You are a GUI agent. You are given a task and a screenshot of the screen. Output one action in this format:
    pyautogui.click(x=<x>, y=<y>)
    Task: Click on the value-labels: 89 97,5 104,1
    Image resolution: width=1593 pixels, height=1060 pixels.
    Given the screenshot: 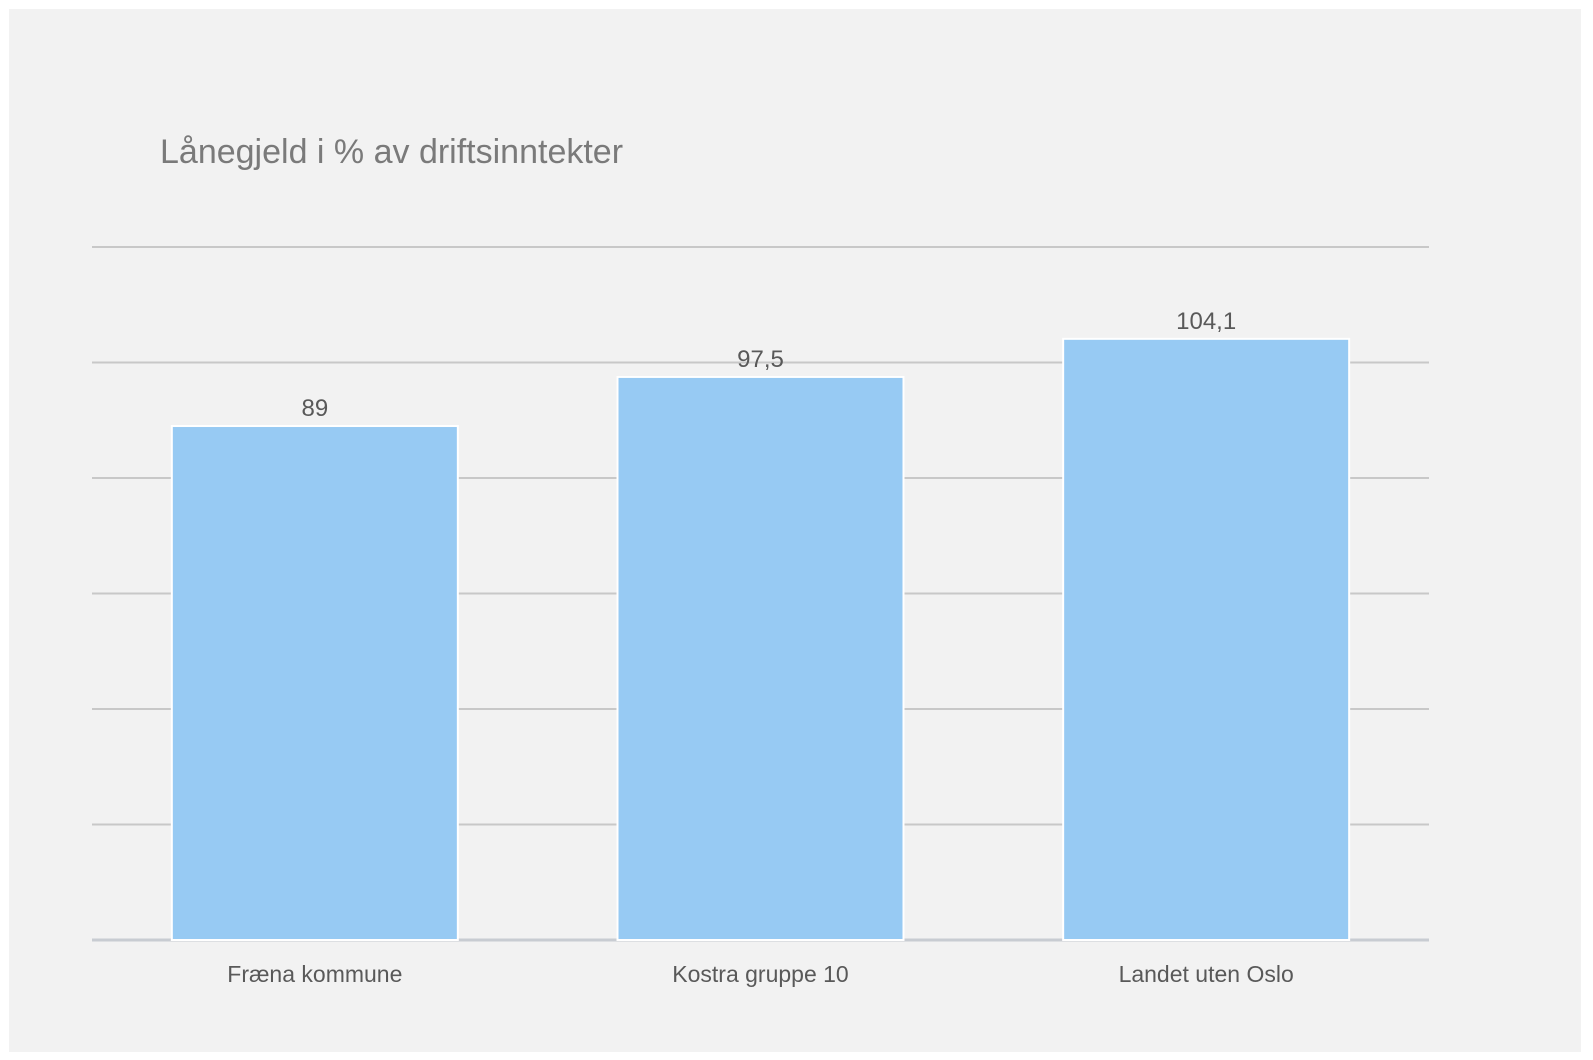 What is the action you would take?
    pyautogui.click(x=768, y=365)
    